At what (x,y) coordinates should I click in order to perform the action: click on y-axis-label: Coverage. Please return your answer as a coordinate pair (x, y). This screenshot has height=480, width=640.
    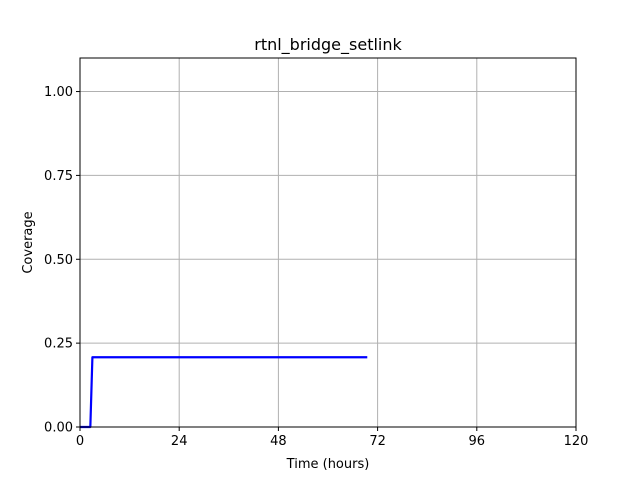
    Looking at the image, I should click on (28, 242).